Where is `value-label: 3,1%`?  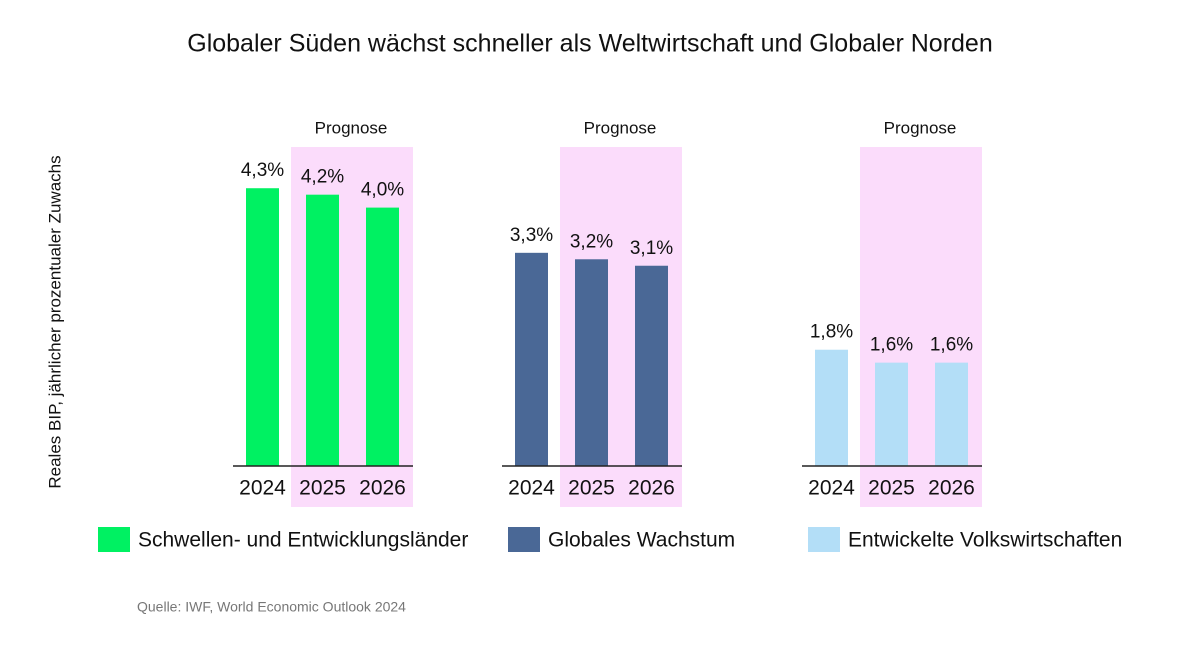 value-label: 3,1% is located at coordinates (651, 248).